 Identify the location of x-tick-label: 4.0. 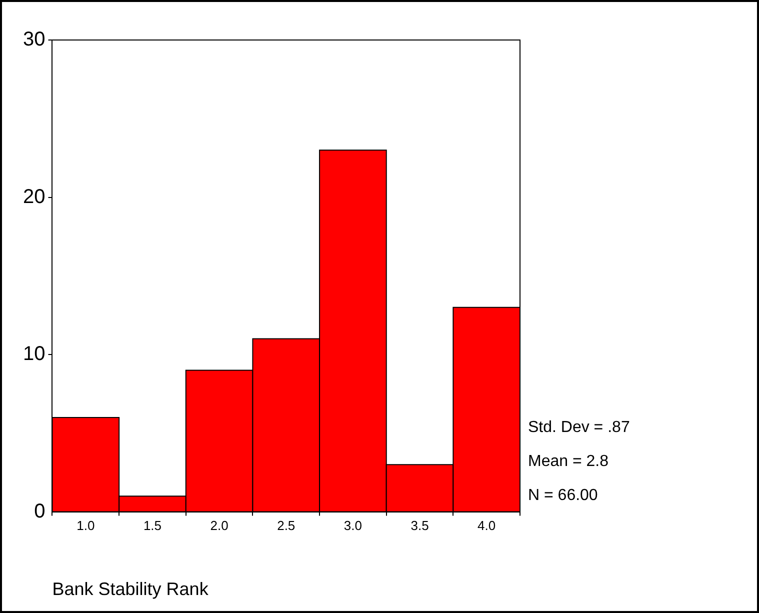
(487, 526).